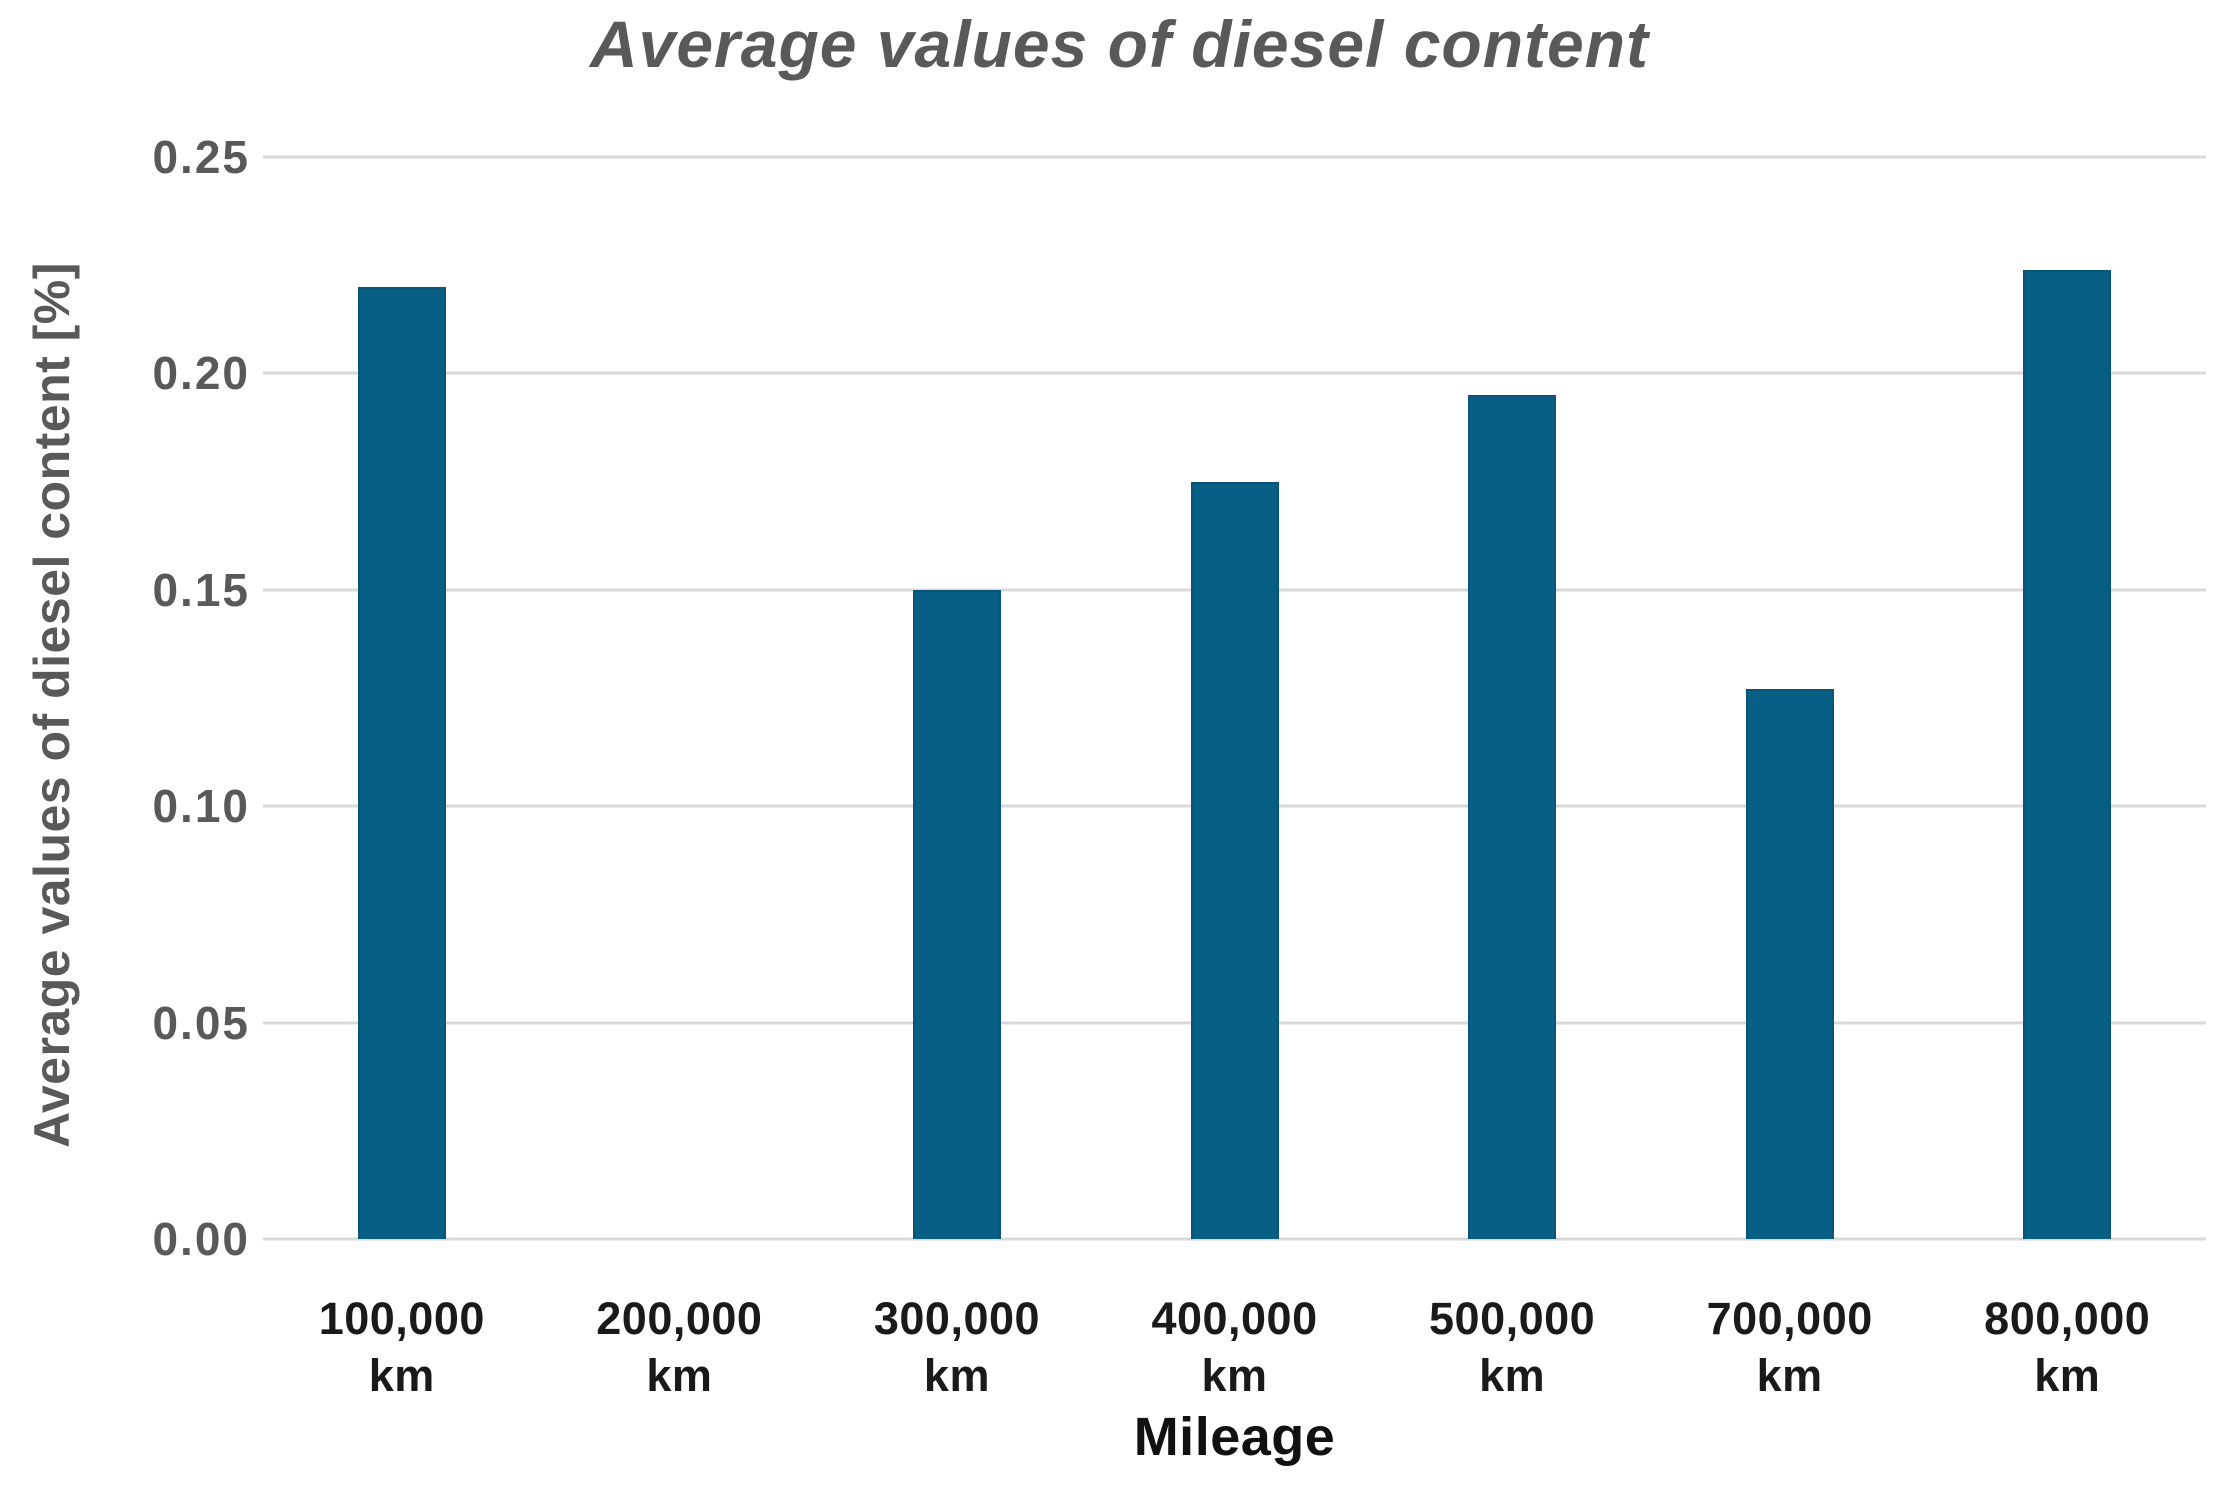 The image size is (2239, 1502). What do you see at coordinates (125, 698) in the screenshot?
I see `y-tick-labels: 0.00 0.05 0.10 0.15 0.20 0.25` at bounding box center [125, 698].